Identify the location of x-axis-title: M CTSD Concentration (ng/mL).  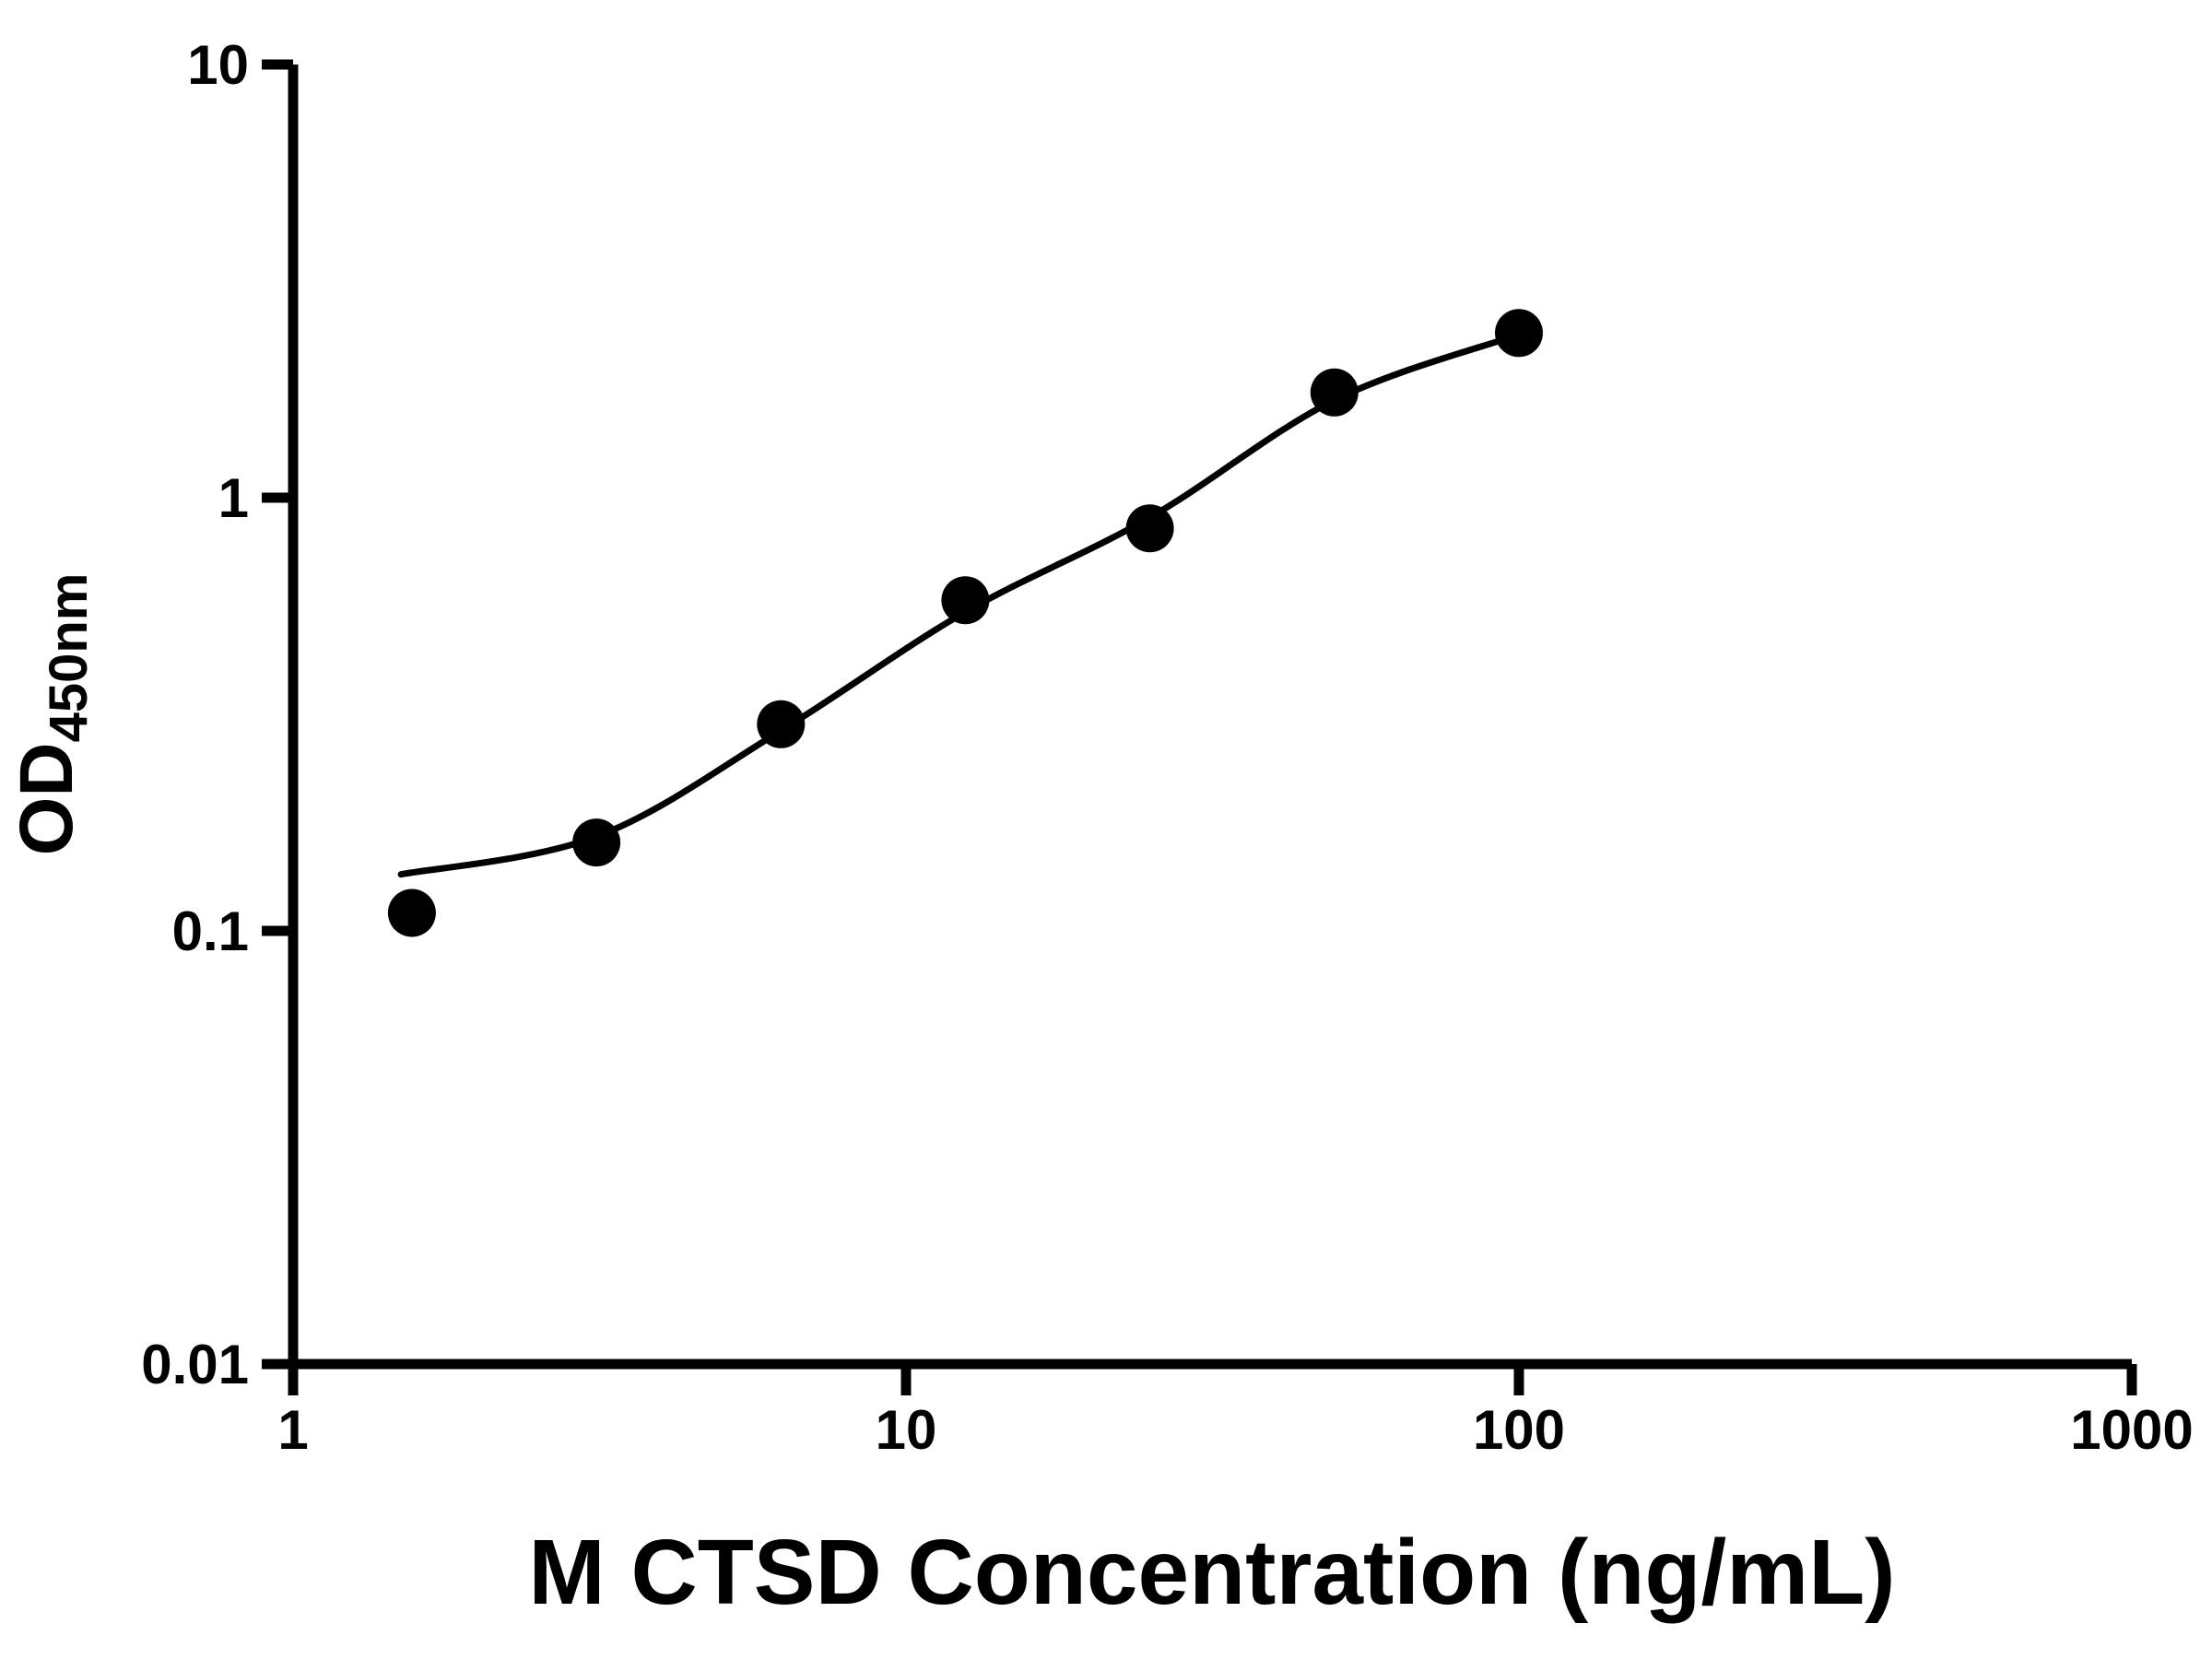
(1211, 1572).